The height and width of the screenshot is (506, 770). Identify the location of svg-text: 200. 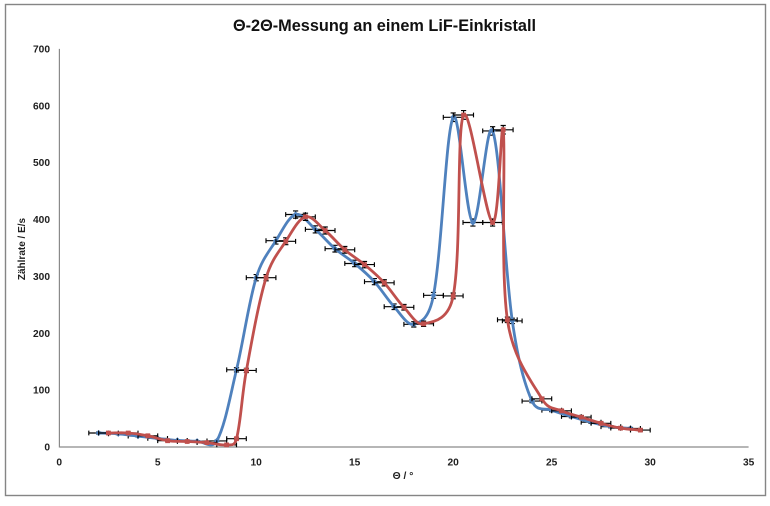
(41, 334).